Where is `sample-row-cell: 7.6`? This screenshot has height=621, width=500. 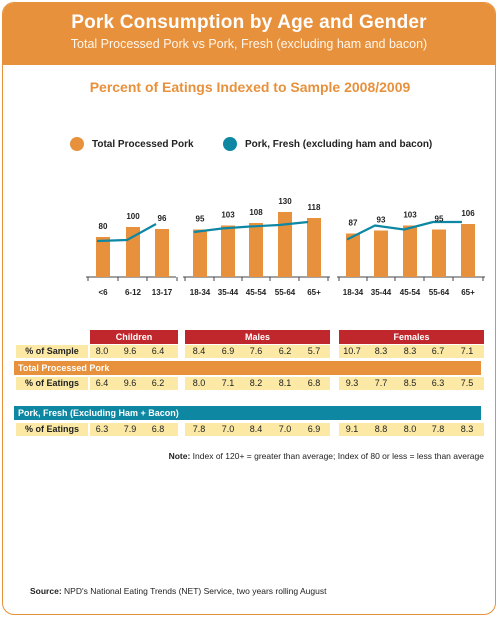 sample-row-cell: 7.6 is located at coordinates (256, 351).